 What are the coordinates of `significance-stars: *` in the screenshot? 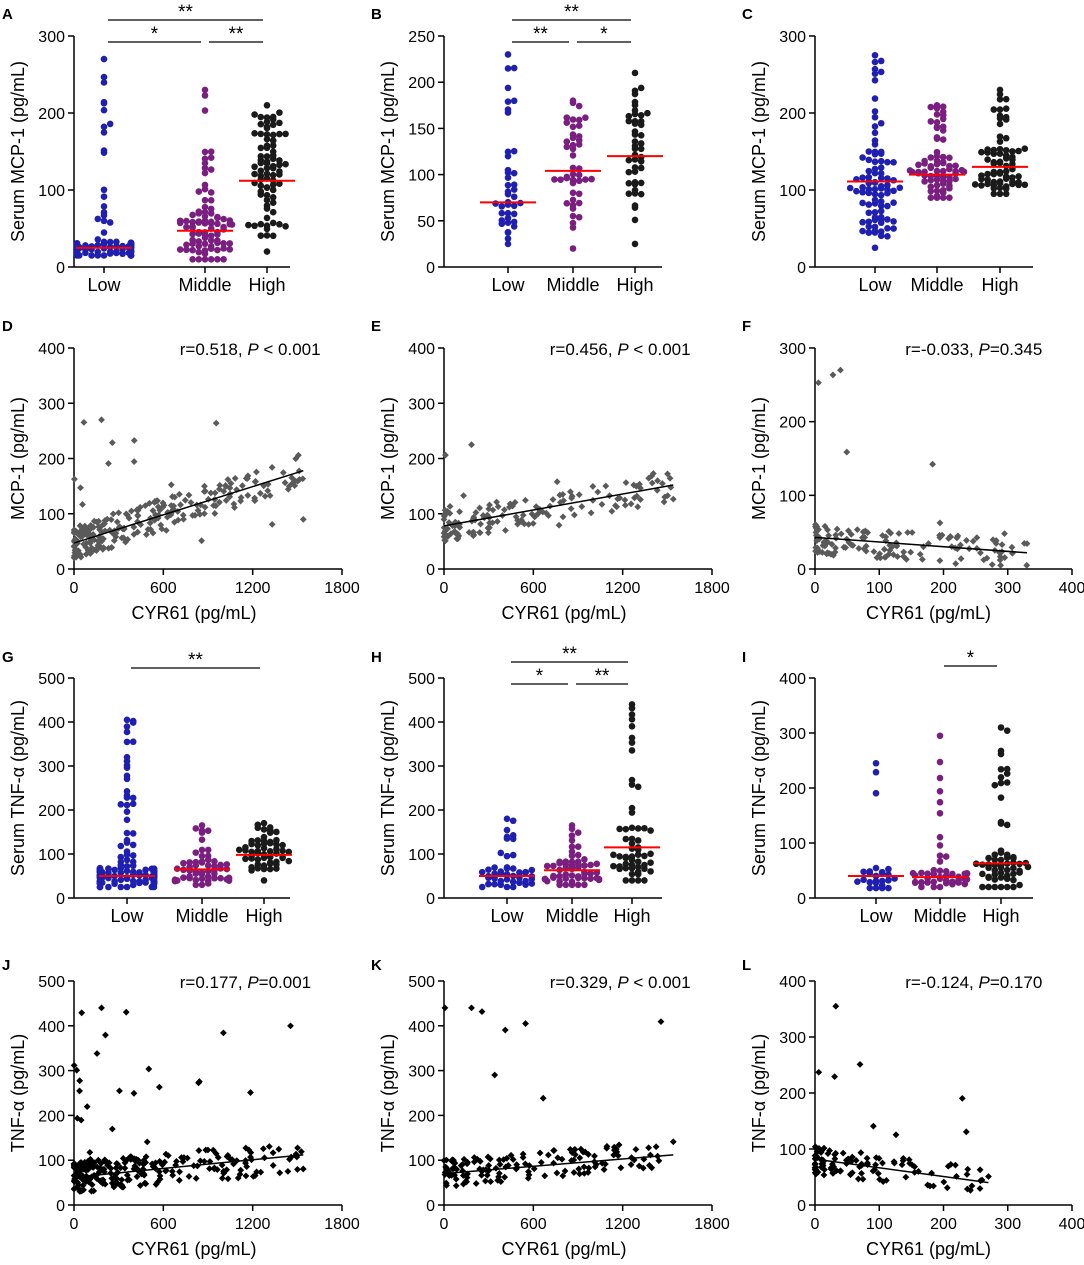 It's located at (540, 676).